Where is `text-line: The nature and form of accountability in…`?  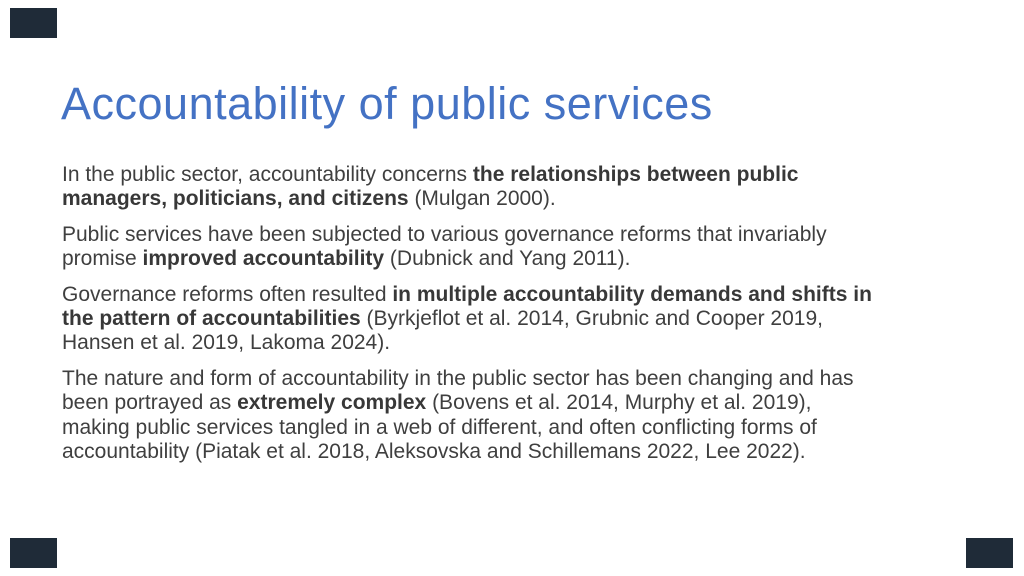 text-line: The nature and form of accountability in… is located at coordinates (517, 379).